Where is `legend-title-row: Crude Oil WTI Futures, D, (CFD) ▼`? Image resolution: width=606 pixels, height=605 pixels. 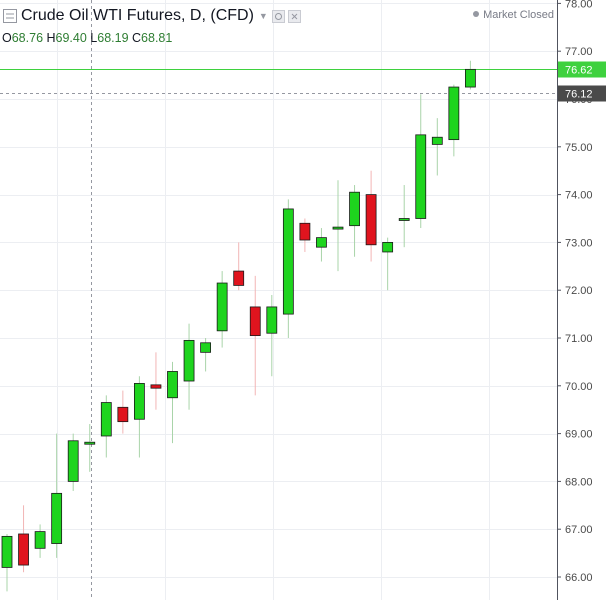 legend-title-row: Crude Oil WTI Futures, D, (CFD) ▼ is located at coordinates (152, 16).